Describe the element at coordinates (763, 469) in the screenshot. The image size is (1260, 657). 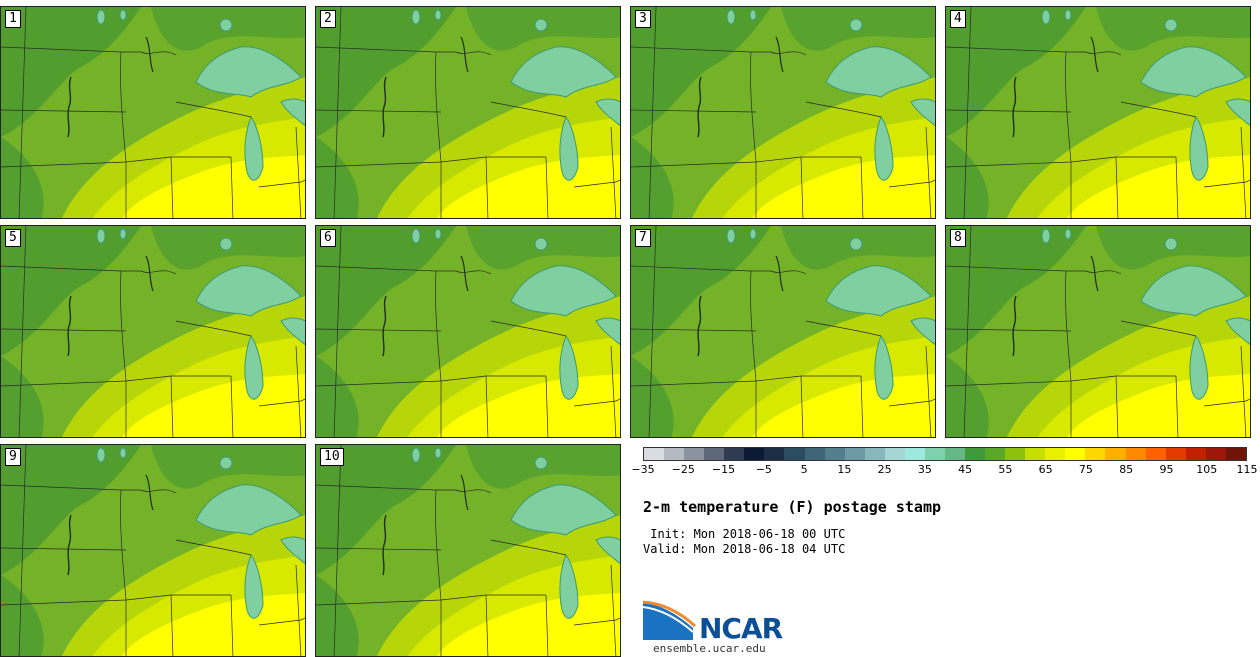
I see `colorbar-tick-label: −5` at that location.